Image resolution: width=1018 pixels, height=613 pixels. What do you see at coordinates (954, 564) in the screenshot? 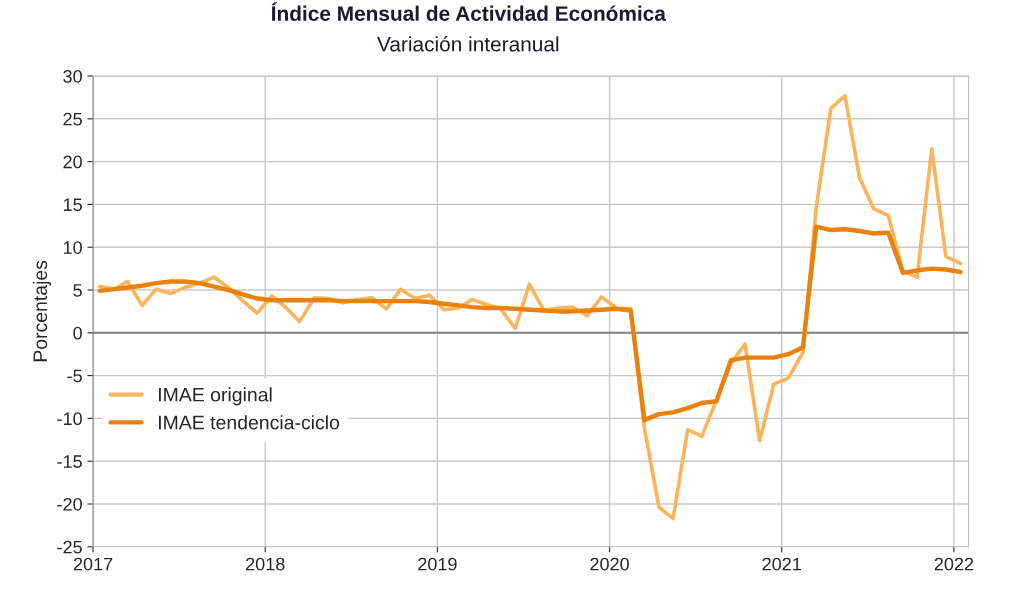
I see `x-tick-label: 2022` at bounding box center [954, 564].